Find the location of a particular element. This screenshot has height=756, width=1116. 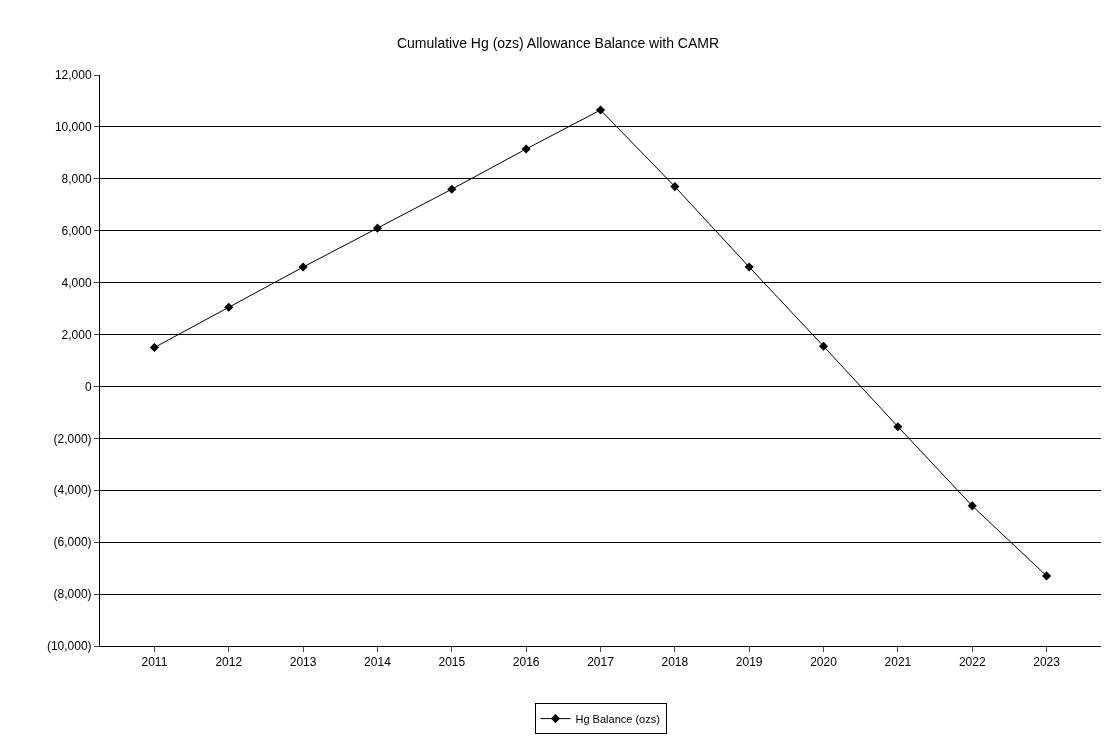

y-tick-label: (10,000) is located at coordinates (69, 646).